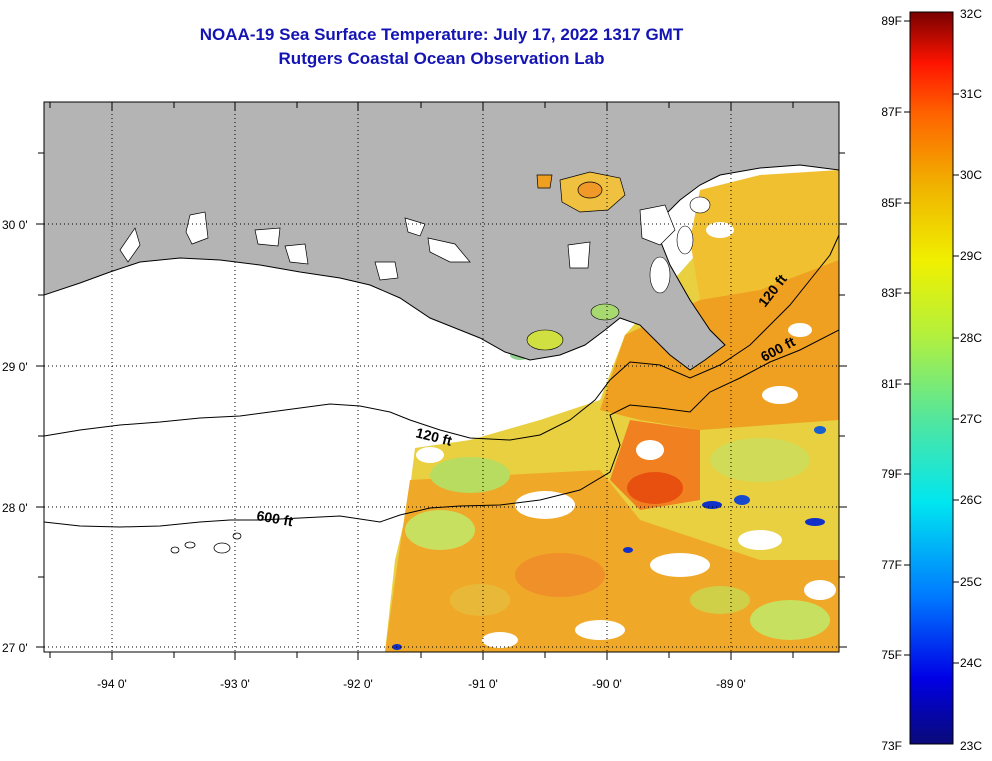  What do you see at coordinates (891, 655) in the screenshot?
I see `colorbar-f-label: 75F` at bounding box center [891, 655].